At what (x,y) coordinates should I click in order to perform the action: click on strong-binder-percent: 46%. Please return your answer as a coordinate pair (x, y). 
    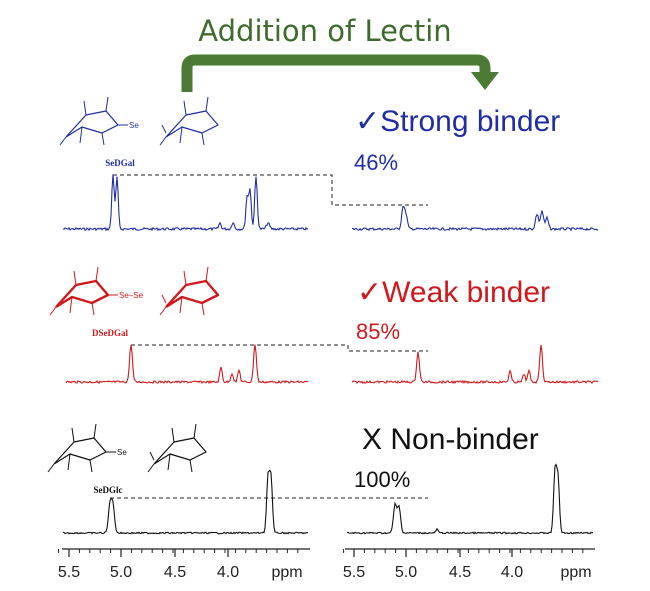
    Looking at the image, I should click on (376, 162).